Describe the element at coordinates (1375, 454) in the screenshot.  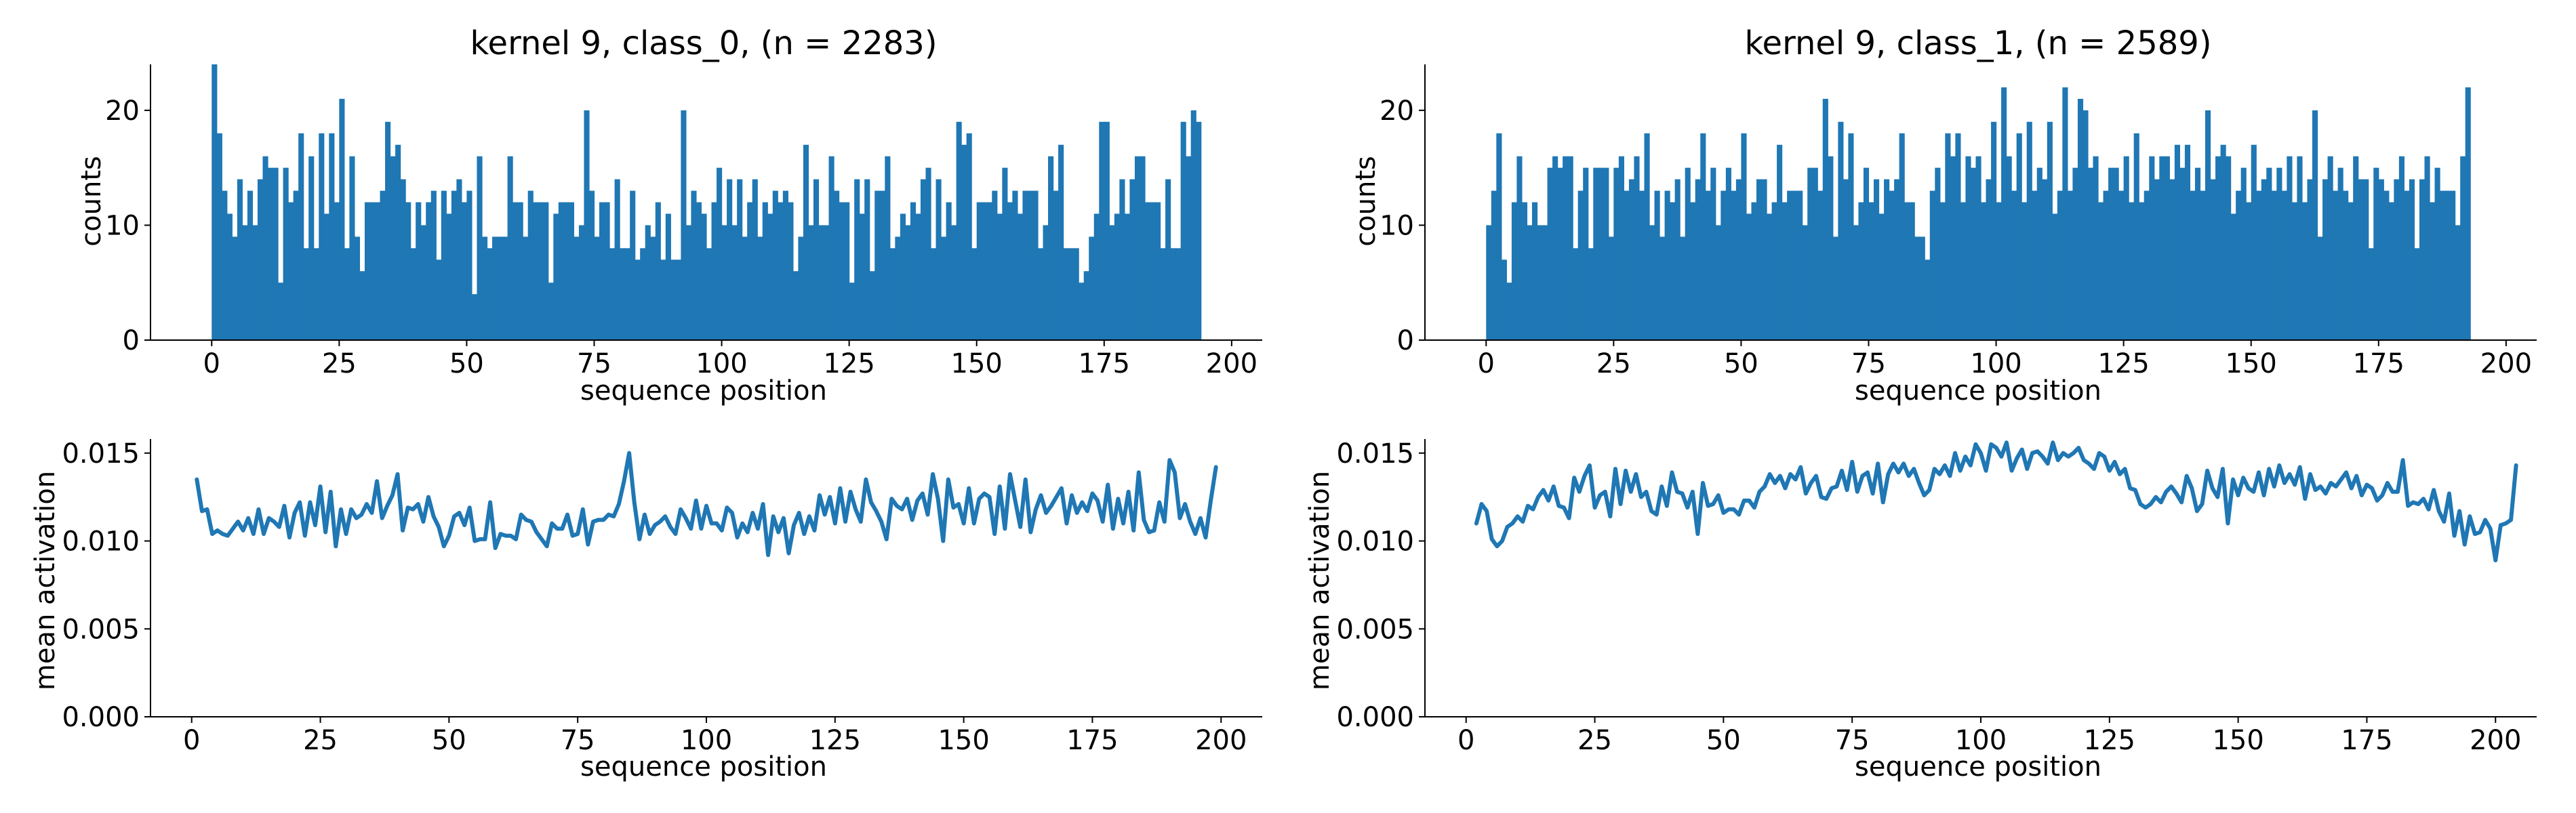
I see `y-tick-label: 0.015` at that location.